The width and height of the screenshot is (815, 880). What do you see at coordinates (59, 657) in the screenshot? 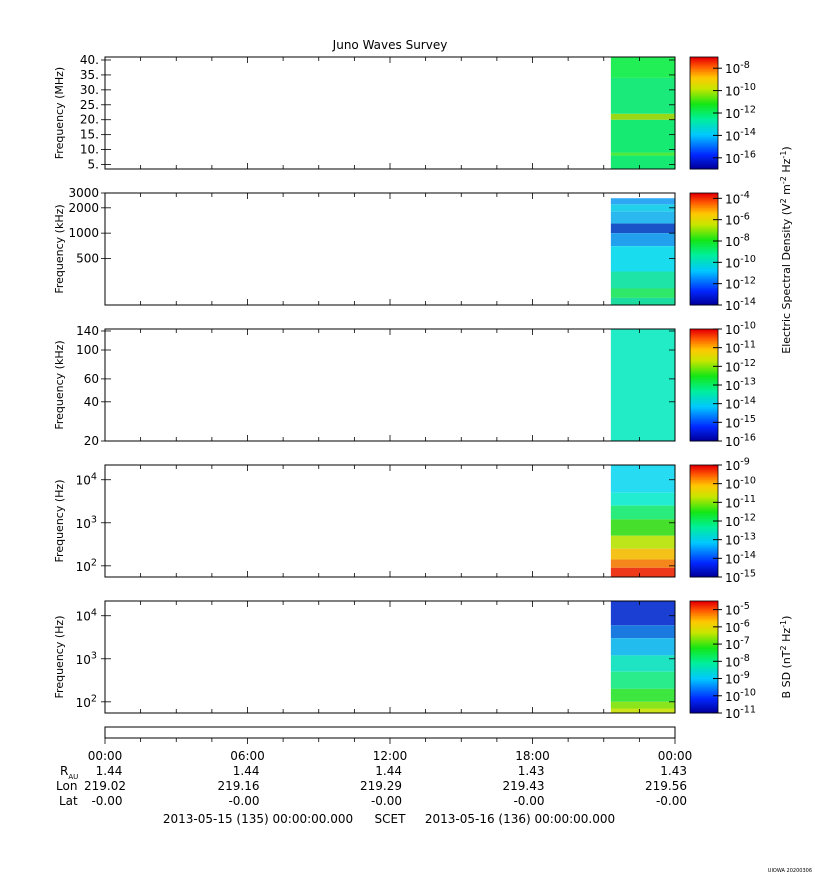
I see `y-axis-label: Frequency (Hz)` at bounding box center [59, 657].